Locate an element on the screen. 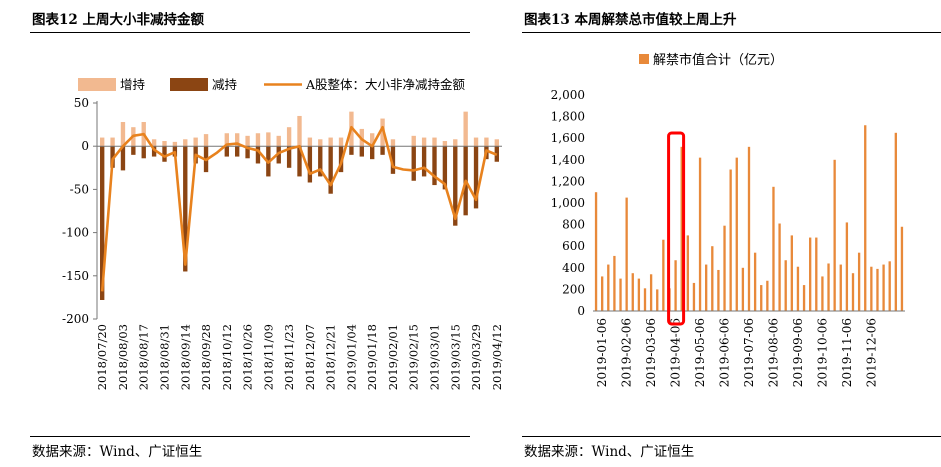 Image resolution: width=941 pixels, height=467 pixels. x-tick-label: 2018/10/26 is located at coordinates (248, 357).